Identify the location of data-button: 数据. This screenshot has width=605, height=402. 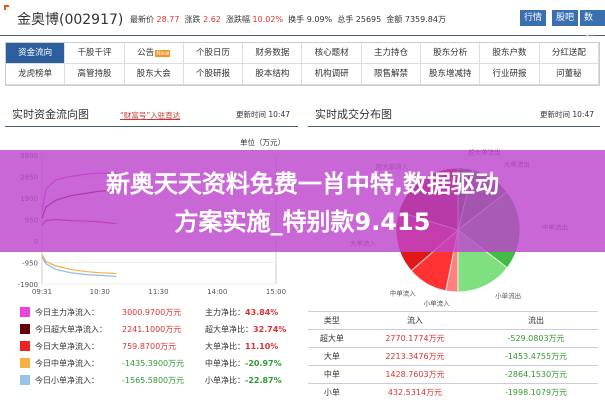
(592, 24).